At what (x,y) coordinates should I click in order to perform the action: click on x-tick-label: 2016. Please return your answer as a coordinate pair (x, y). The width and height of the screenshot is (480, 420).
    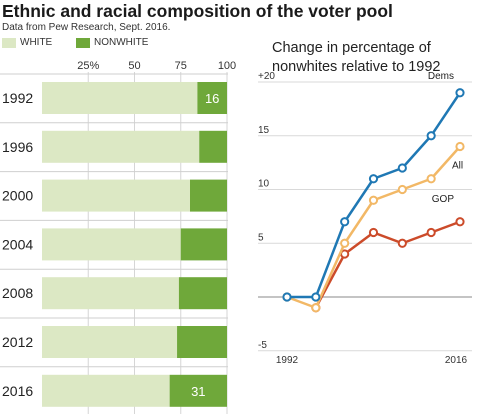
    Looking at the image, I should click on (456, 360).